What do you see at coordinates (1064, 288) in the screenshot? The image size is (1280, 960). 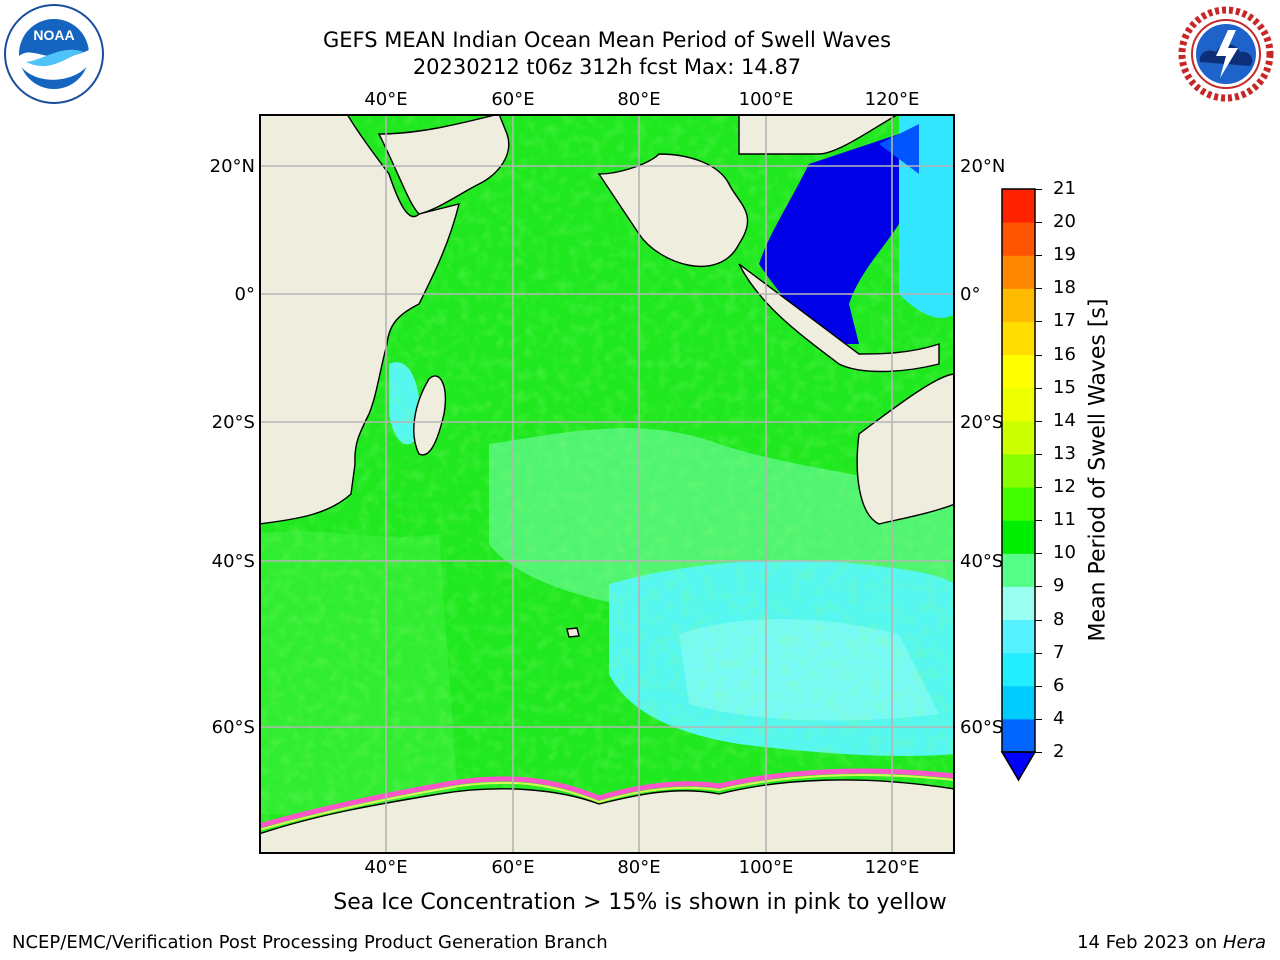 I see `colorbar-tick-label: 18` at bounding box center [1064, 288].